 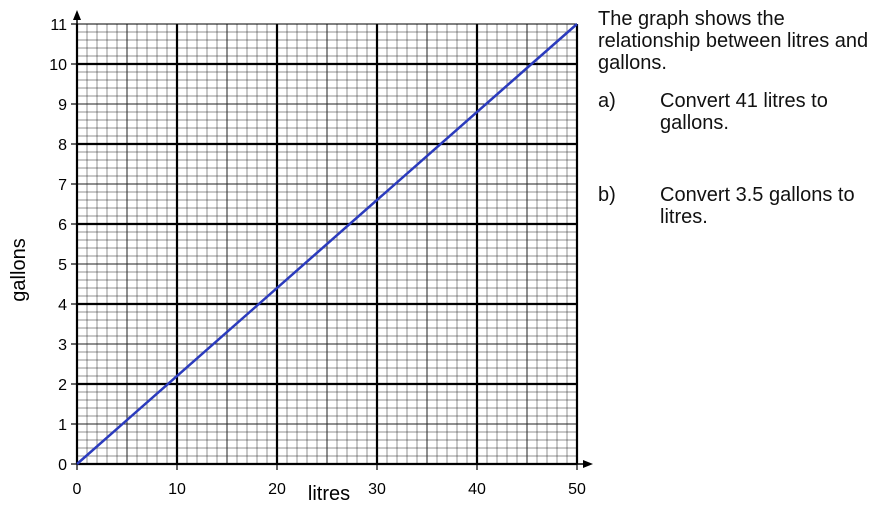 I want to click on x-axis-arrow, so click(x=588, y=464).